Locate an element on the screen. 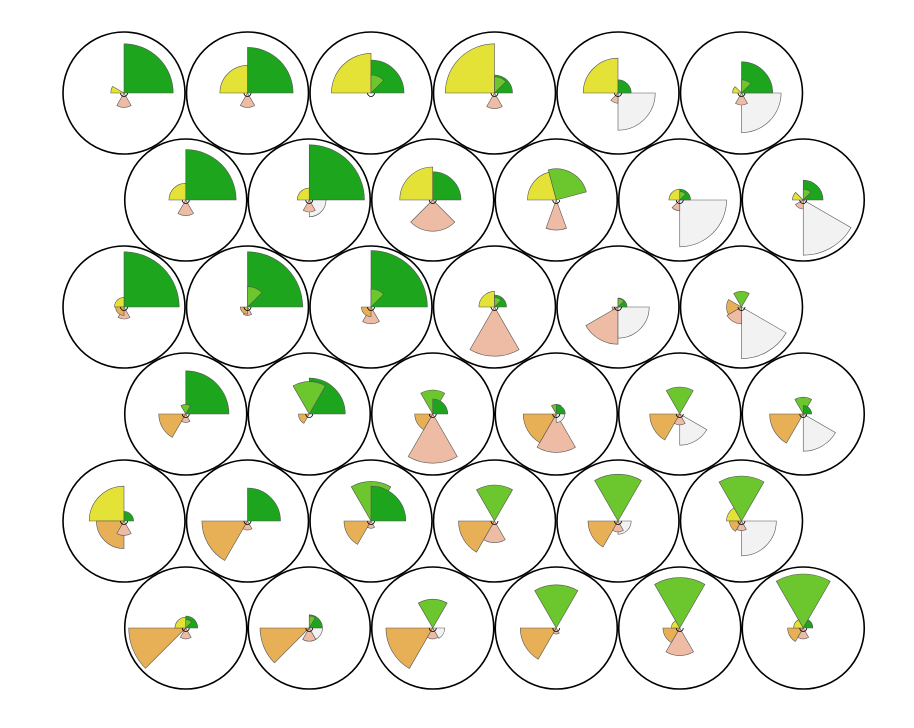 The image size is (914, 728). pie-cell-r0-c0 is located at coordinates (124, 93).